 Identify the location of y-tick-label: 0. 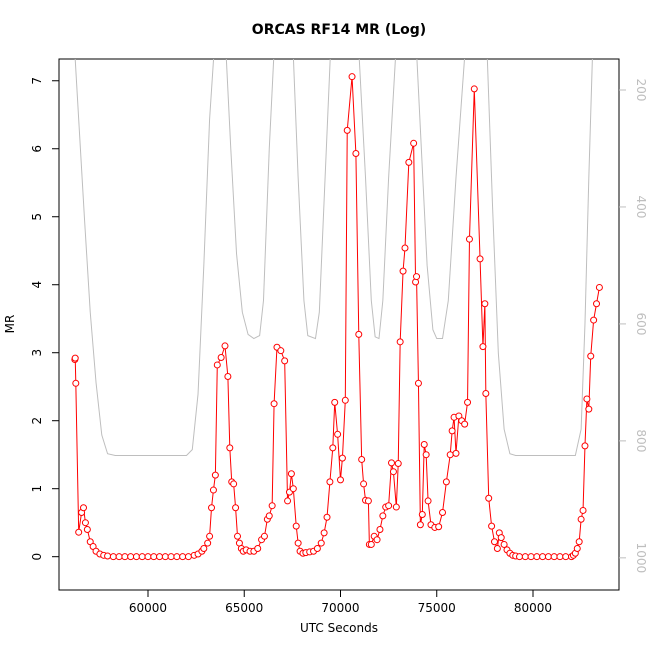
(37, 557).